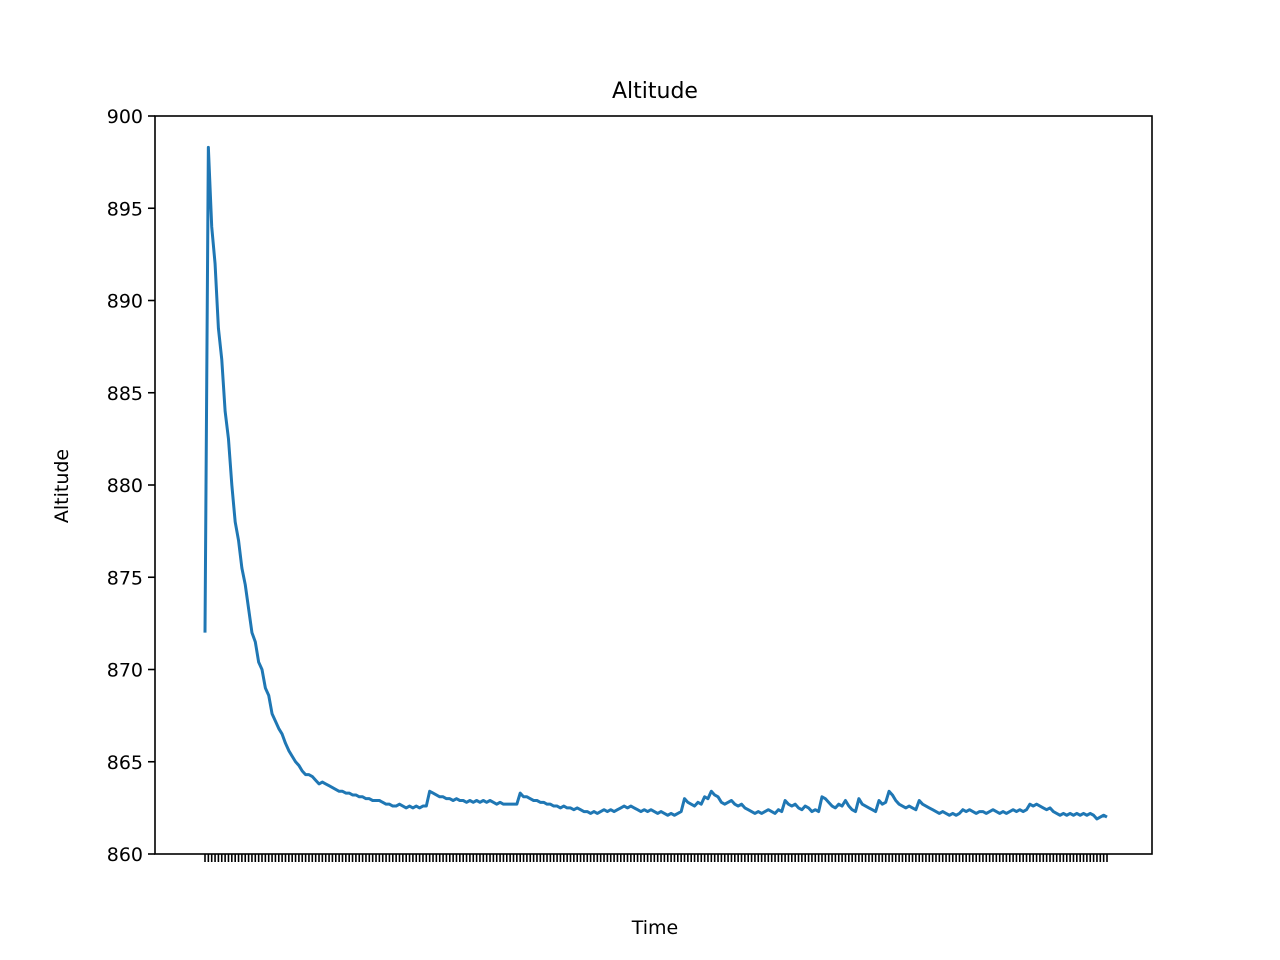 The height and width of the screenshot is (960, 1280). I want to click on y-tick-label-890: 890, so click(125, 302).